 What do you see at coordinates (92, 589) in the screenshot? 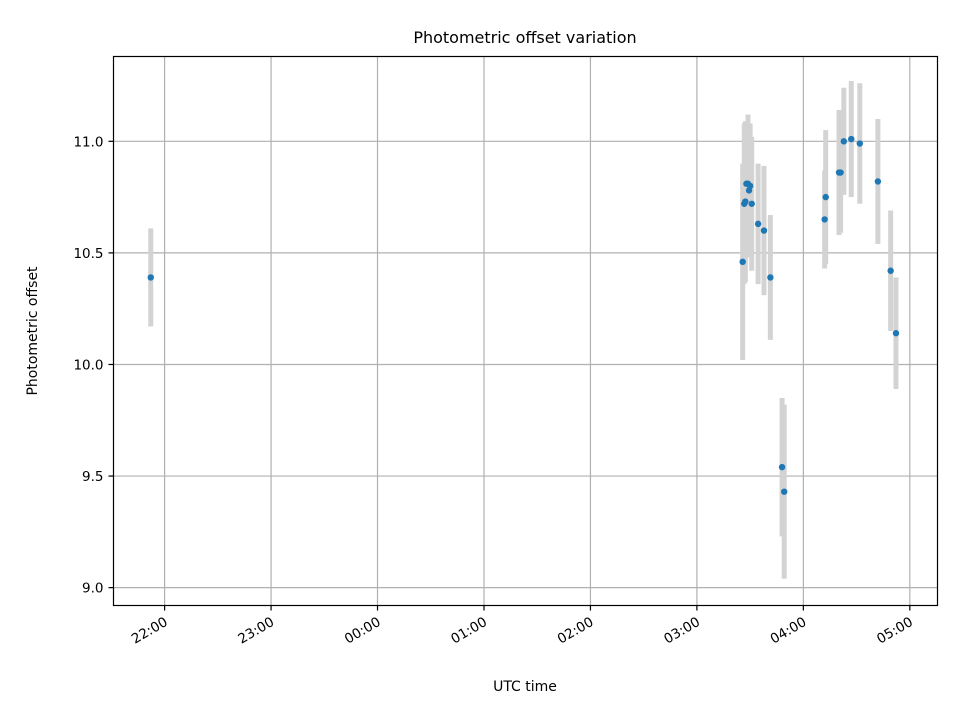
I see `y-tick-label: 9.0` at bounding box center [92, 589].